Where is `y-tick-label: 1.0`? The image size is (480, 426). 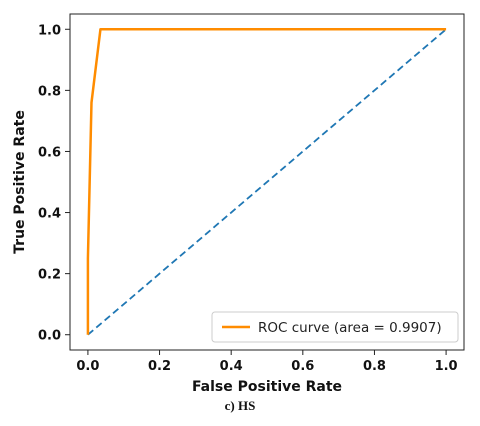
y-tick-label: 1.0 is located at coordinates (49, 30).